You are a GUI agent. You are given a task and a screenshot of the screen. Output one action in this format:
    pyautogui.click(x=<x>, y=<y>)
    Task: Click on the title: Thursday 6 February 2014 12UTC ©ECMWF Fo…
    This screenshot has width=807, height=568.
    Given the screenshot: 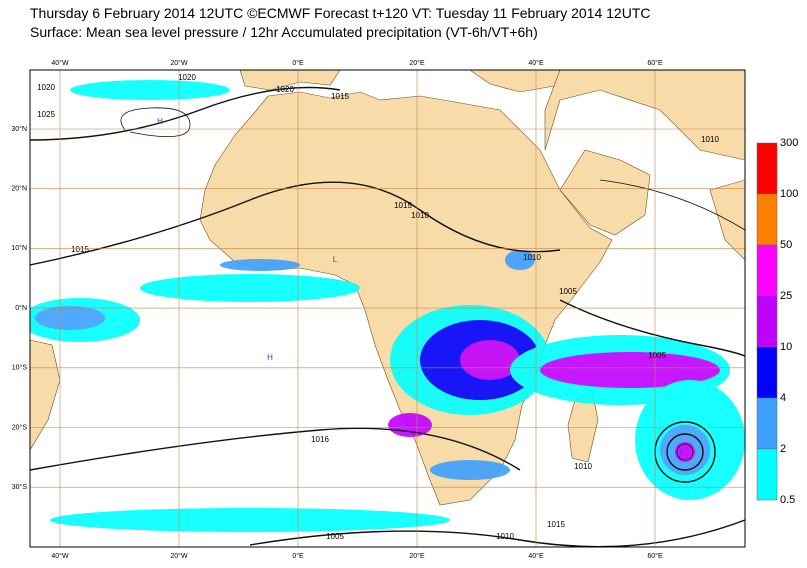 What is the action you would take?
    pyautogui.click(x=340, y=13)
    